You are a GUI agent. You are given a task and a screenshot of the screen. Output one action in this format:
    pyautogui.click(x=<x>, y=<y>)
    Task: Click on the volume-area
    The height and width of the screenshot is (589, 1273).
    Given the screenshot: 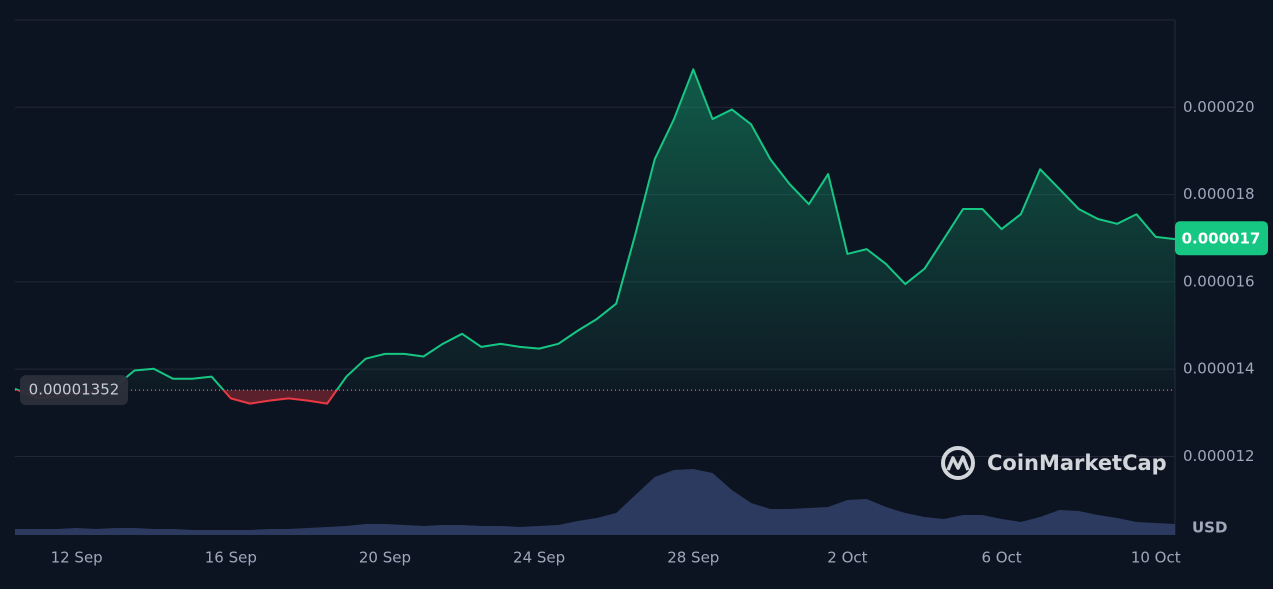 What is the action you would take?
    pyautogui.click(x=595, y=502)
    